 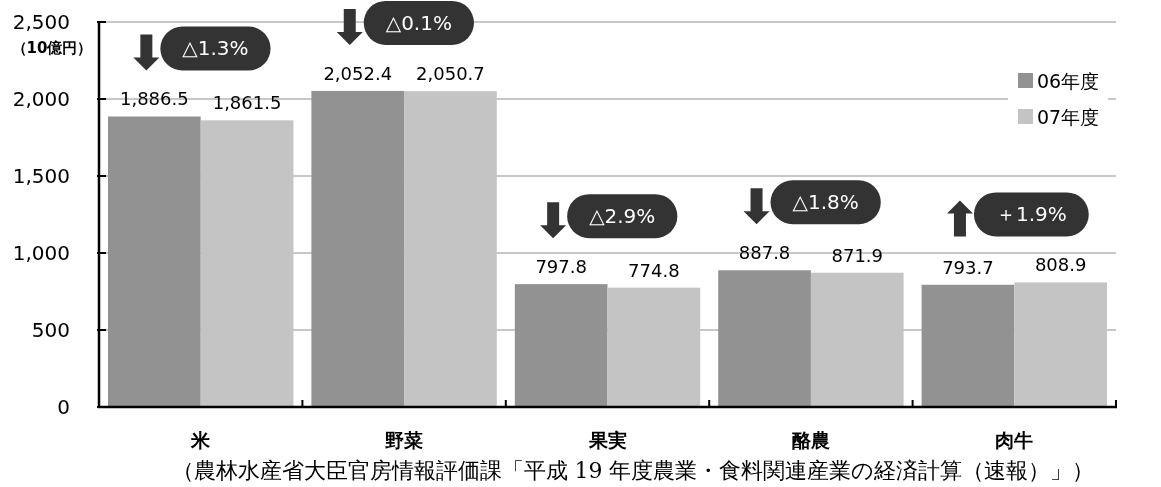 I want to click on data-label: 774.8, so click(x=654, y=270).